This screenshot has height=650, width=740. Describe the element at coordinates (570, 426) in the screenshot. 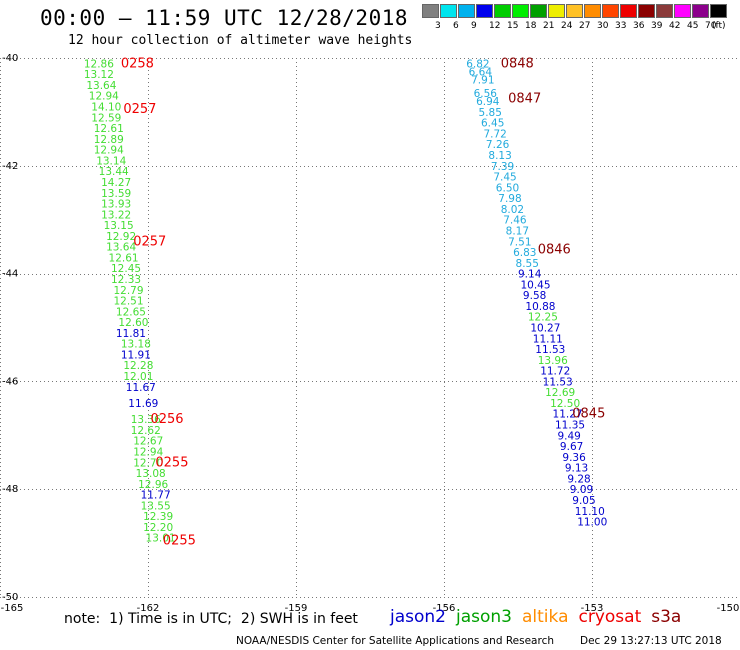

I see `wave-height-label: 11.35` at that location.